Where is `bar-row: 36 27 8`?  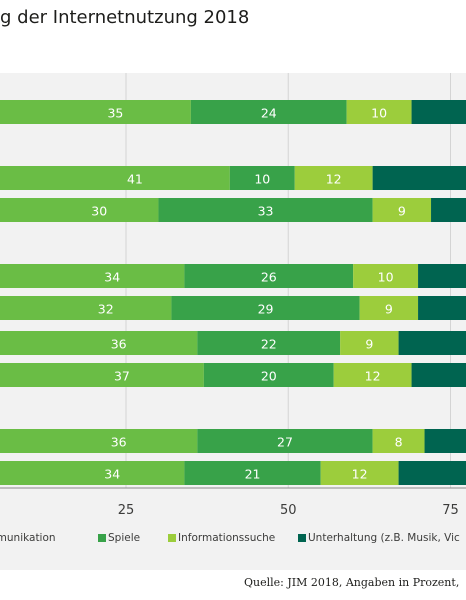
bar-row: 36 27 8 is located at coordinates (233, 441).